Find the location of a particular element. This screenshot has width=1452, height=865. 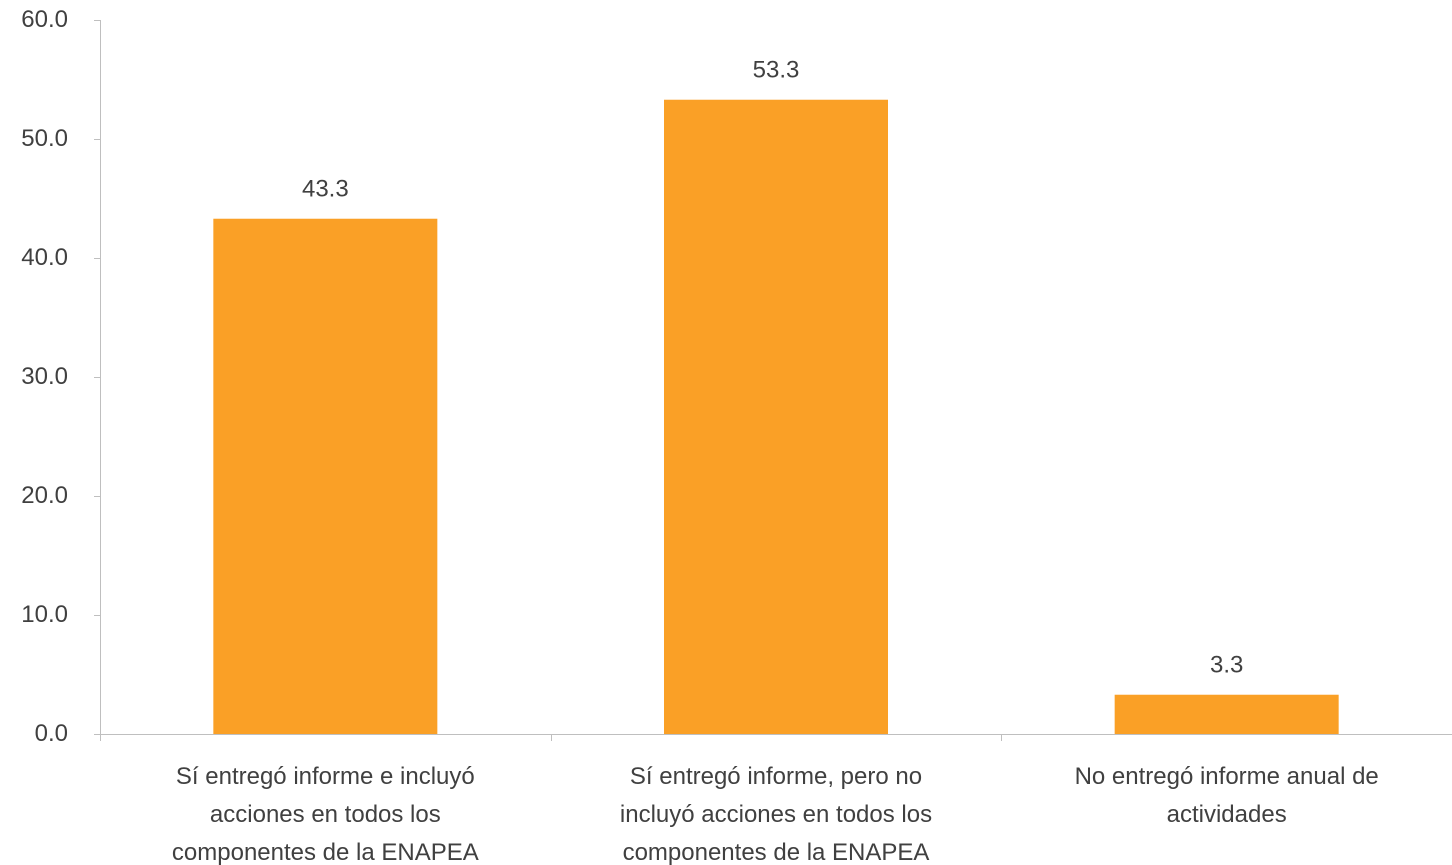

y-tick-label: 10.0 is located at coordinates (44, 614).